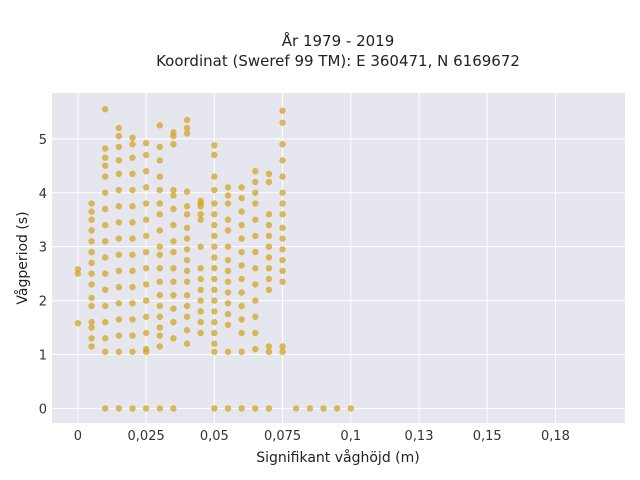 This screenshot has height=480, width=640. I want to click on x-tick-label: 0,025, so click(146, 436).